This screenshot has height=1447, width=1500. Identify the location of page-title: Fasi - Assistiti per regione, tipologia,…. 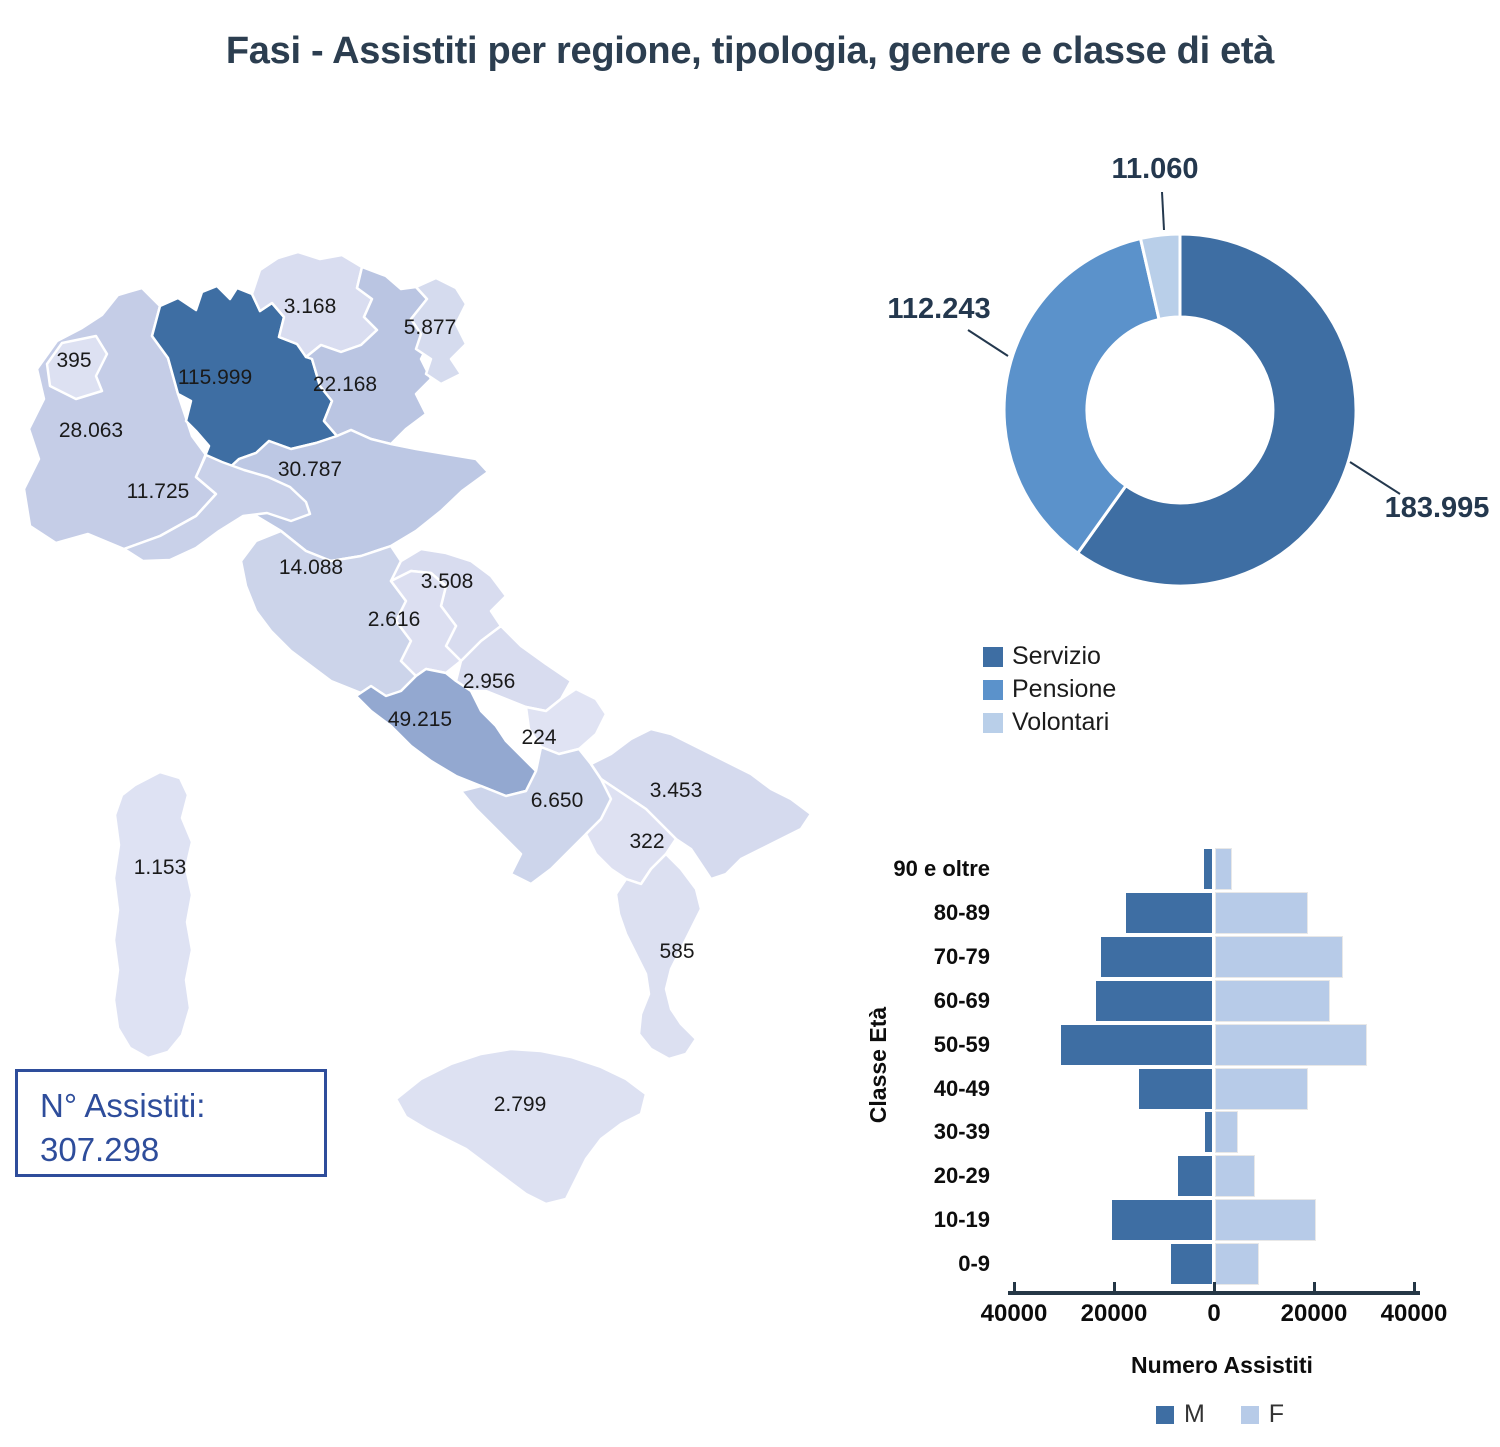
(750, 51).